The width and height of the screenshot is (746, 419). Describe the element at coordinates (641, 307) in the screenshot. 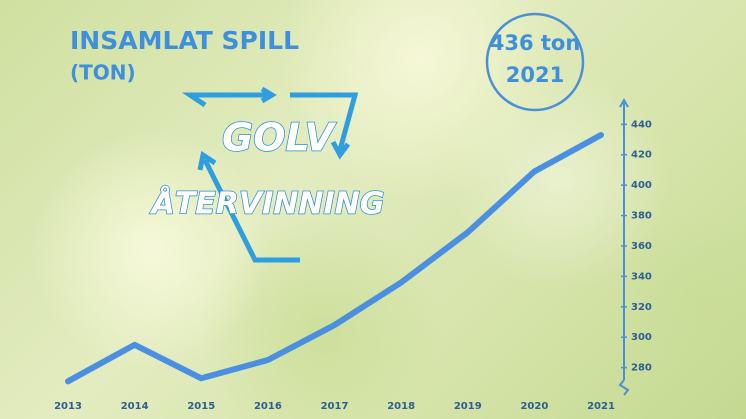

I see `y-tick-label: 320` at that location.